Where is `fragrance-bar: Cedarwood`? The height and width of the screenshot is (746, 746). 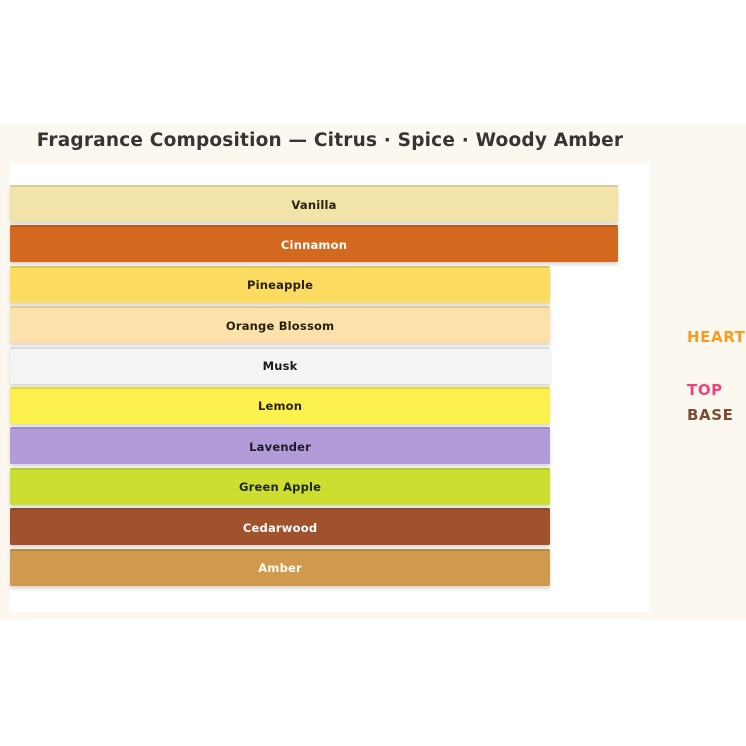 fragrance-bar: Cedarwood is located at coordinates (280, 527).